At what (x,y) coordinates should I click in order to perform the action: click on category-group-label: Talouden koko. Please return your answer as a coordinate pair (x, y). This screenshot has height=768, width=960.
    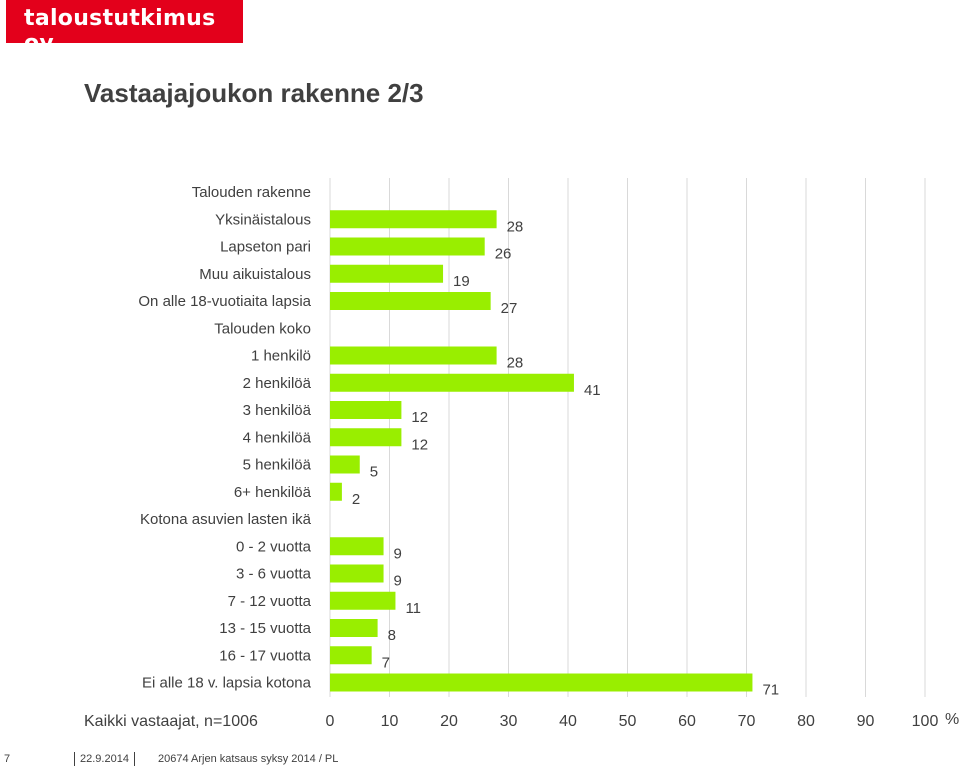
    Looking at the image, I should click on (262, 328).